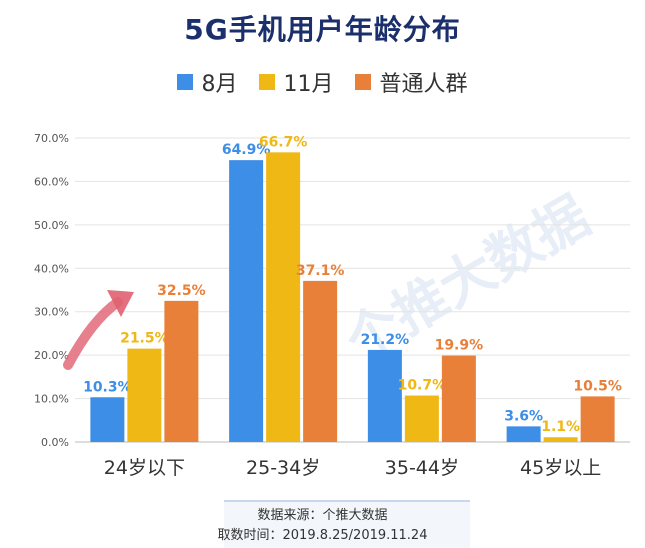 The height and width of the screenshot is (548, 645). I want to click on y-tick-label: 30.0%, so click(51, 312).